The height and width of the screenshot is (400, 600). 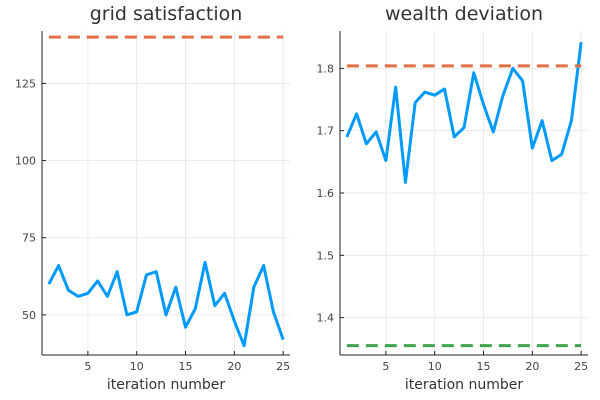 What do you see at coordinates (326, 255) in the screenshot?
I see `y-tick-label: 1.5` at bounding box center [326, 255].